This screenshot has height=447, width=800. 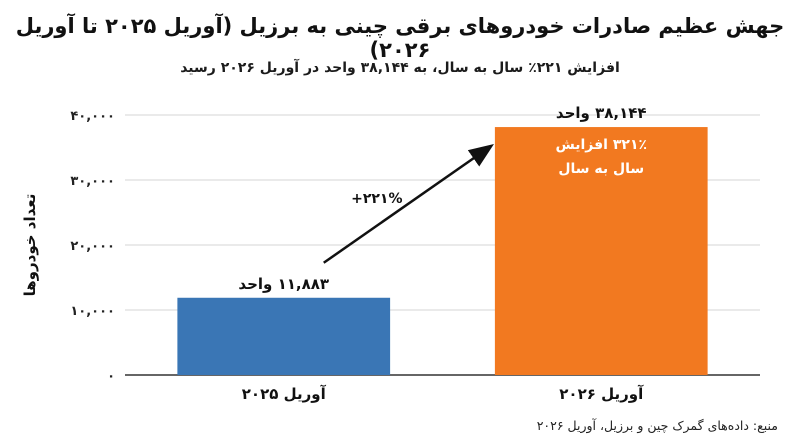 What do you see at coordinates (376, 199) in the screenshot?
I see `growth-label: +۲۲۱%` at bounding box center [376, 199].